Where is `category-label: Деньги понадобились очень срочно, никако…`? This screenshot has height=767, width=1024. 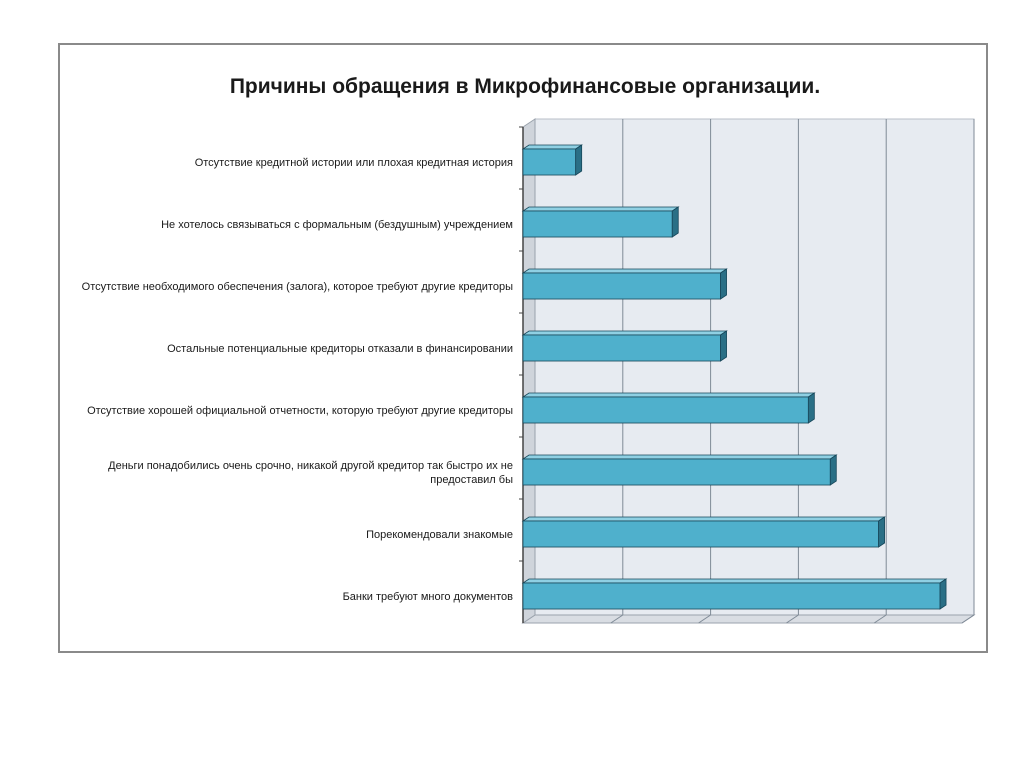 category-label: Деньги понадобились очень срочно, никако… is located at coordinates (310, 473).